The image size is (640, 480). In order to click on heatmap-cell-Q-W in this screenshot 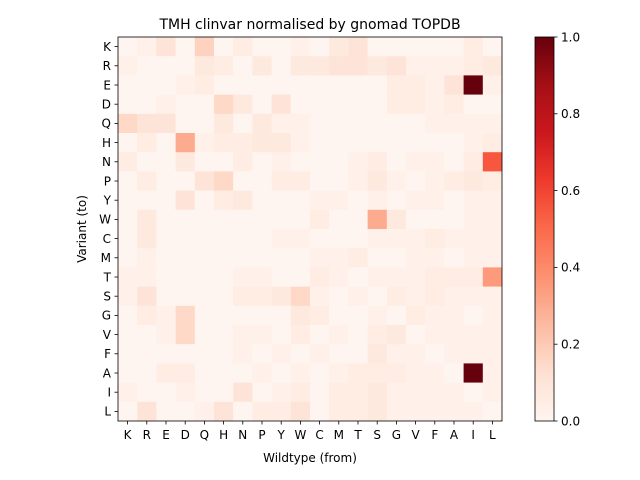, I will do `click(300, 123)`.